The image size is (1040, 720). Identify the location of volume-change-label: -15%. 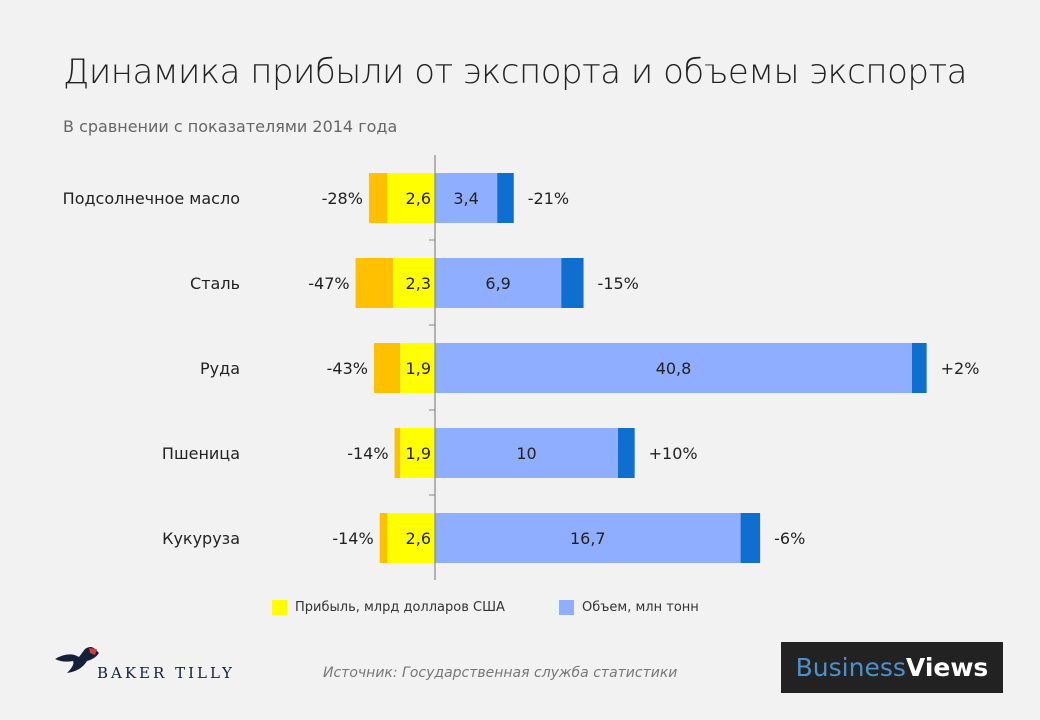
(618, 283).